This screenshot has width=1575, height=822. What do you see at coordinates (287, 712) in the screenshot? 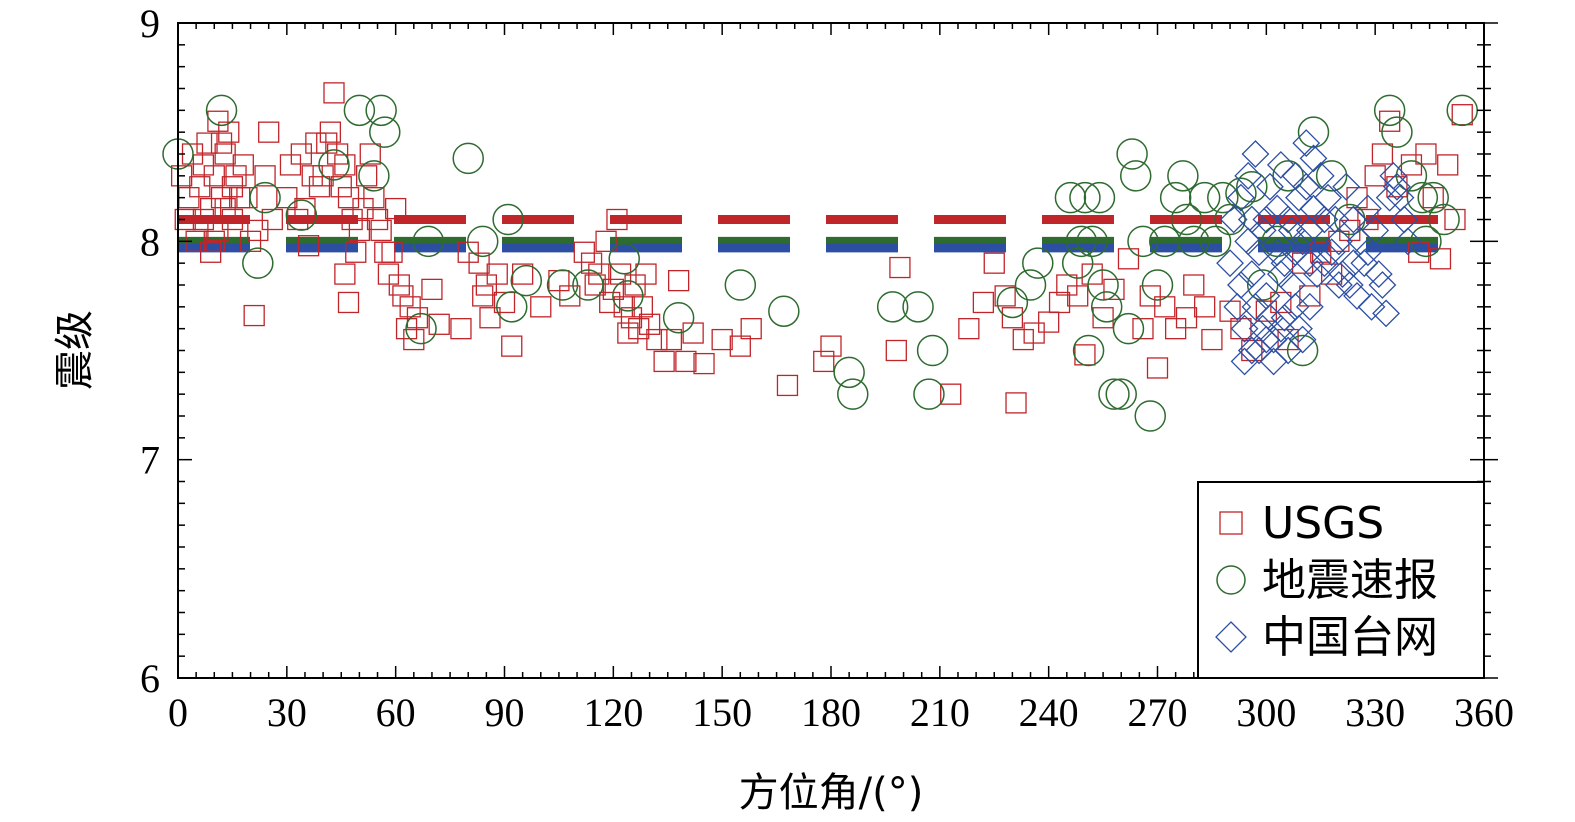
I see `x-tick-label: 30` at bounding box center [287, 712].